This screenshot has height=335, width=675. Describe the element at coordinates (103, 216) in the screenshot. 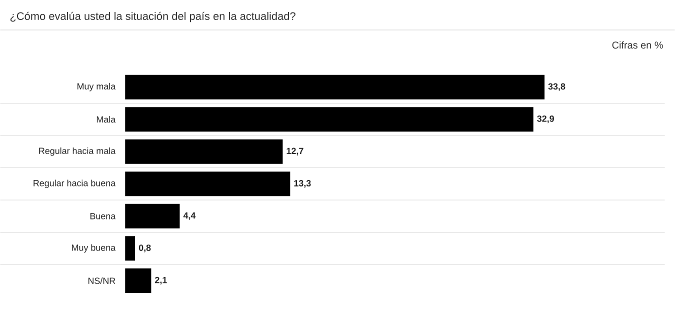

I see `y-tick-label: Buena` at that location.